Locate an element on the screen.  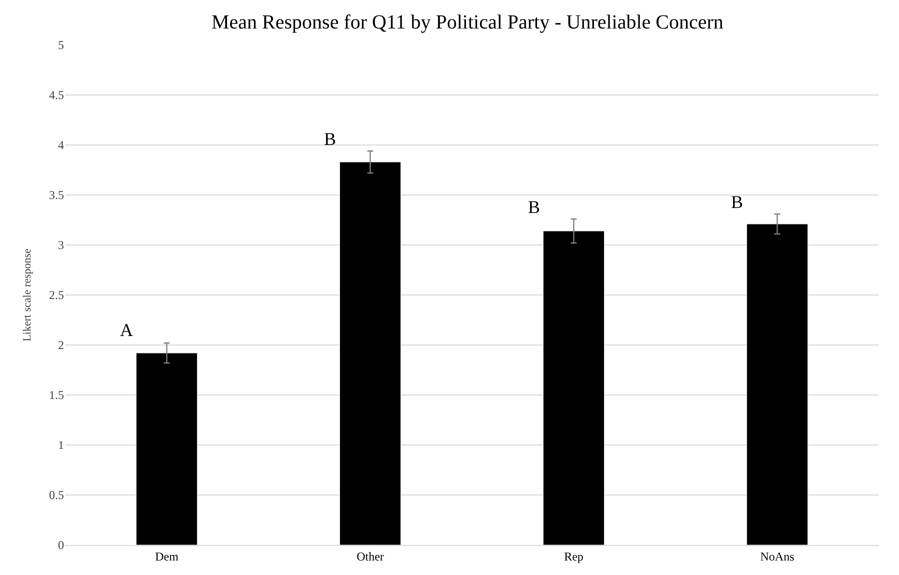
y-tick-label: 3.5 is located at coordinates (56, 195).